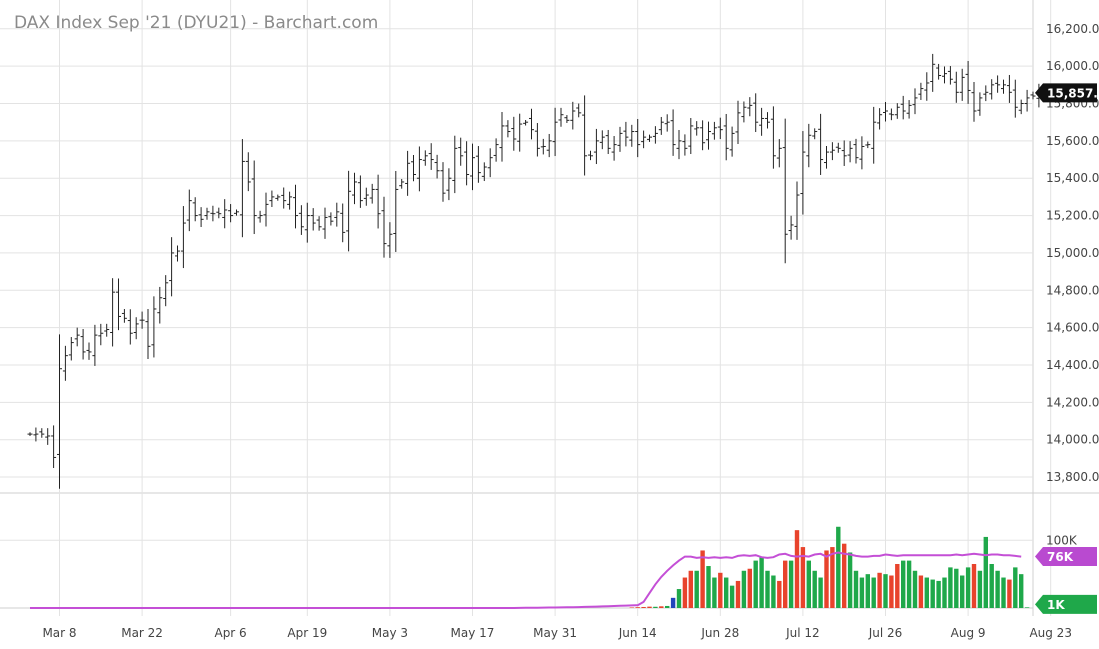 The width and height of the screenshot is (1099, 649). I want to click on badges: 15,857.0 76K 1K, so click(1067, 348).